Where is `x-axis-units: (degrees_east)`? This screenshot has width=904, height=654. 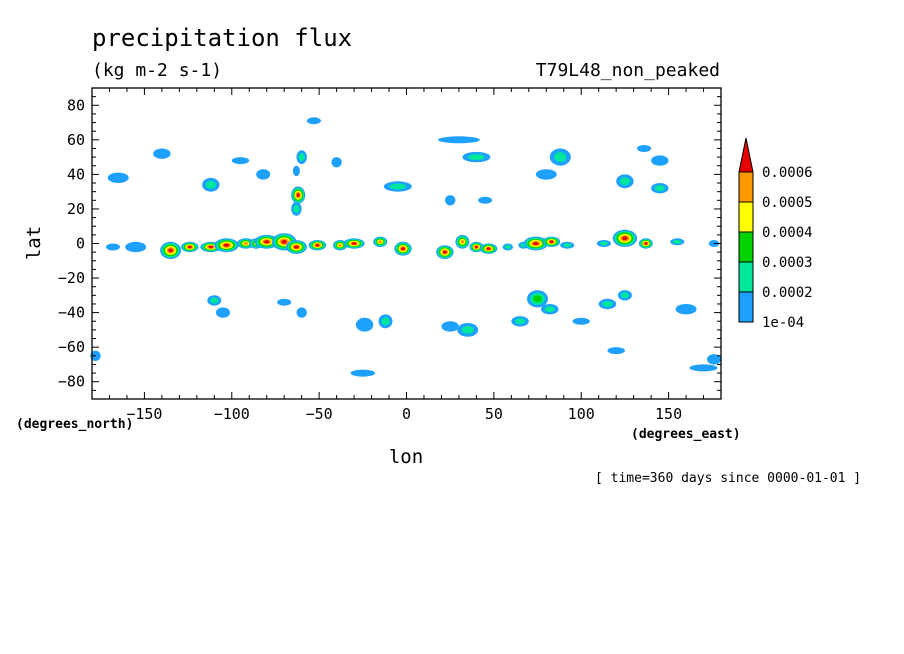
x-axis-units: (degrees_east) is located at coordinates (686, 434).